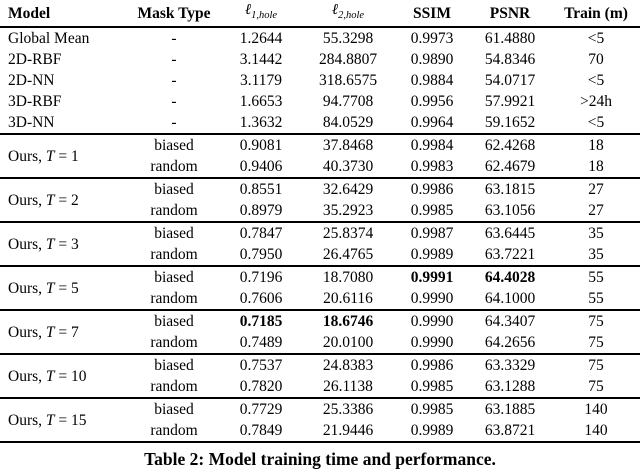  What do you see at coordinates (75, 200) in the screenshot?
I see `model-label-num: 2` at bounding box center [75, 200].